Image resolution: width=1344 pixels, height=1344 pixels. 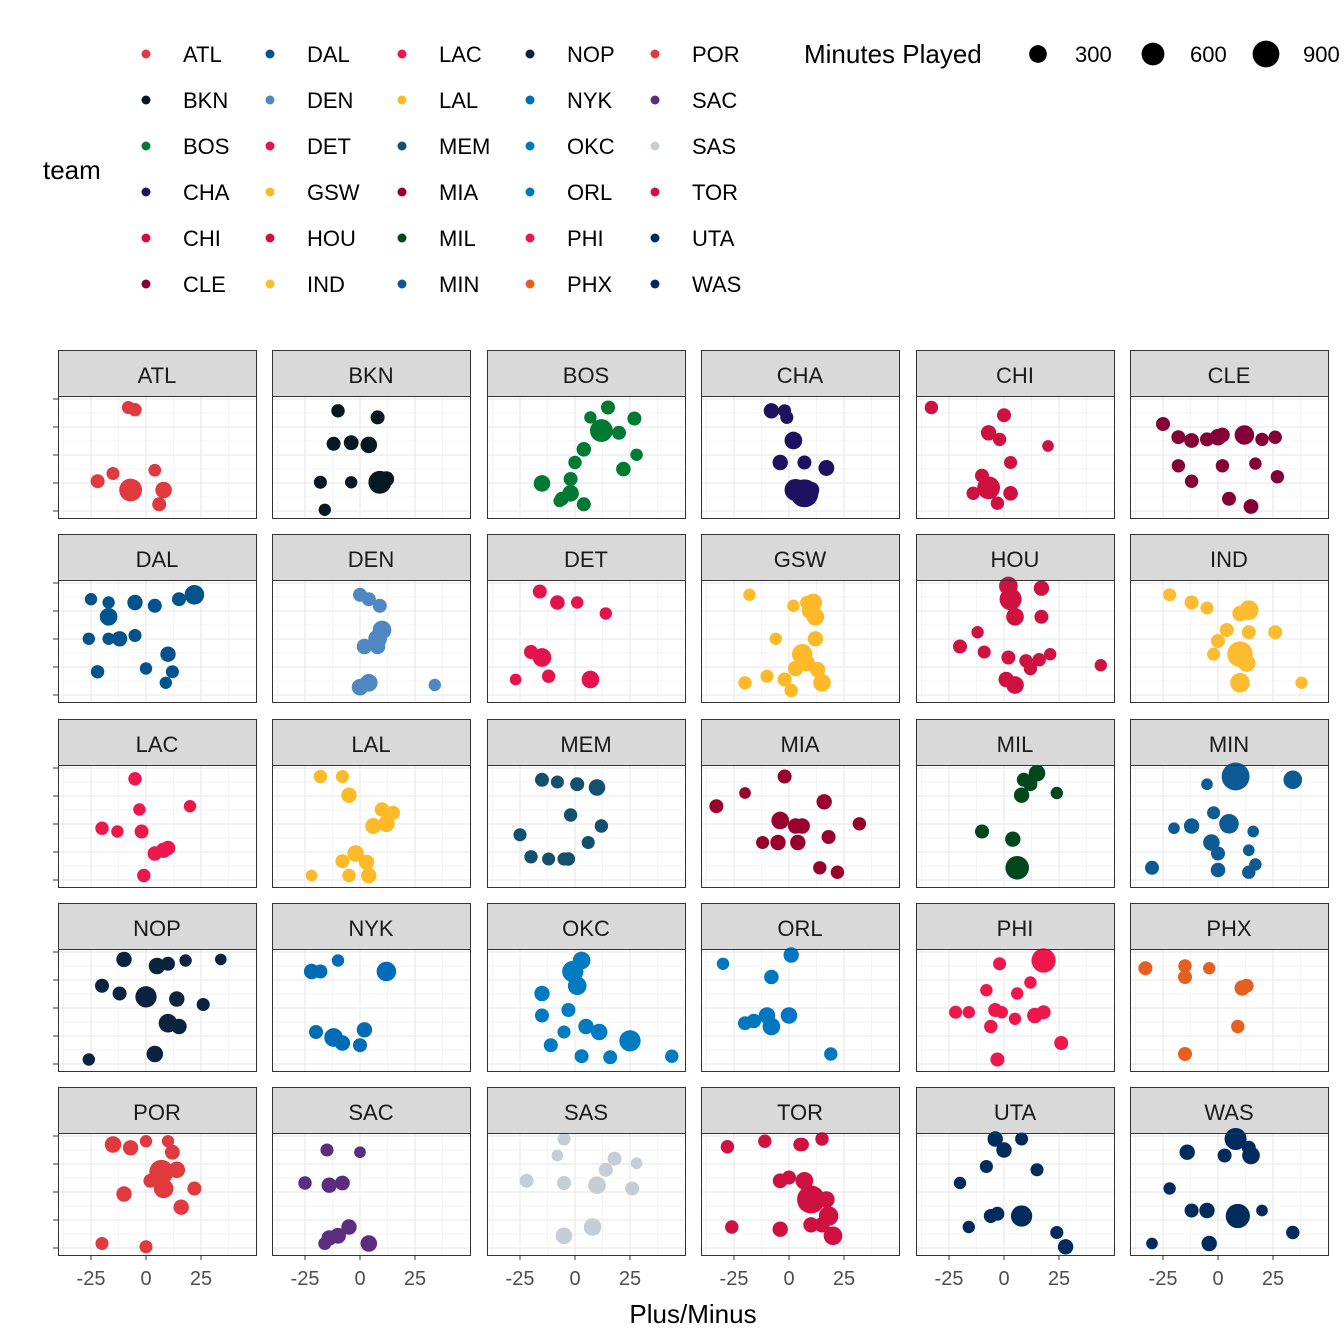 I want to click on facet-strip-ind, so click(x=1229, y=557).